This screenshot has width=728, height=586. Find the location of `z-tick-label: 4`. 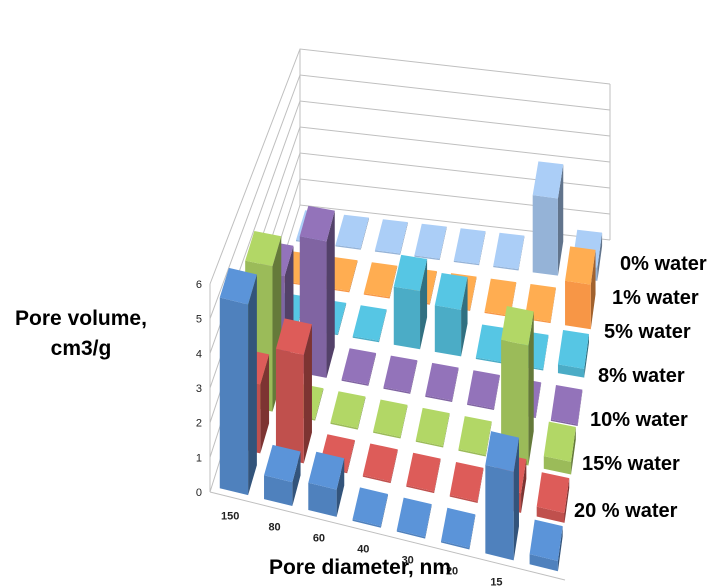

z-tick-label: 4 is located at coordinates (199, 354).